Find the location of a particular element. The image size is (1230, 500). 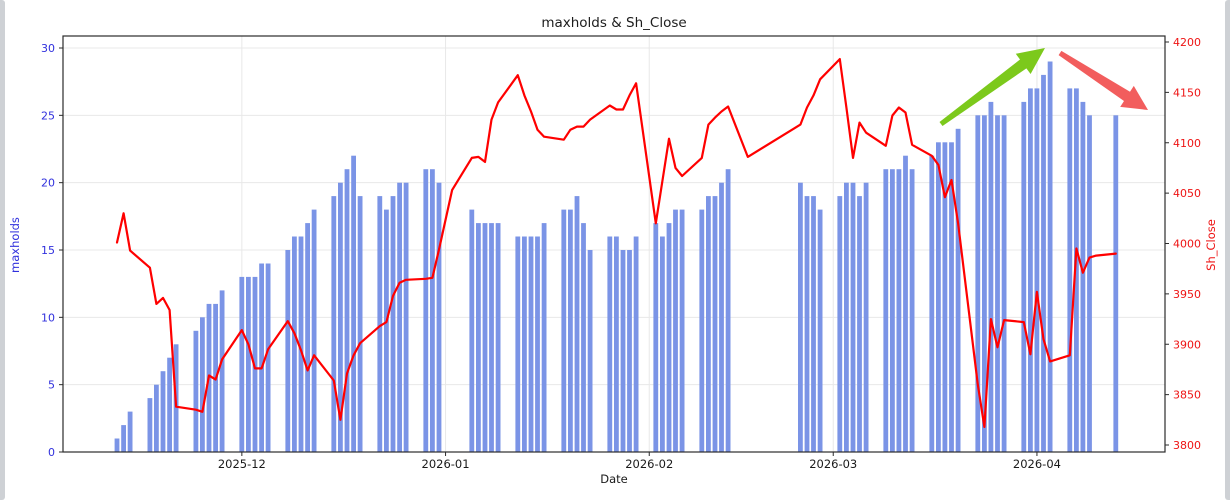

window-edge-right is located at coordinates (1227, 250).